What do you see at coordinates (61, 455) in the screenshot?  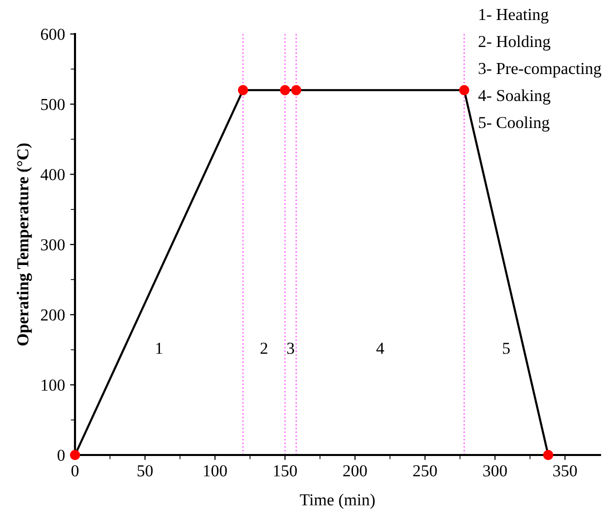 I see `y-tick-label: 0` at bounding box center [61, 455].